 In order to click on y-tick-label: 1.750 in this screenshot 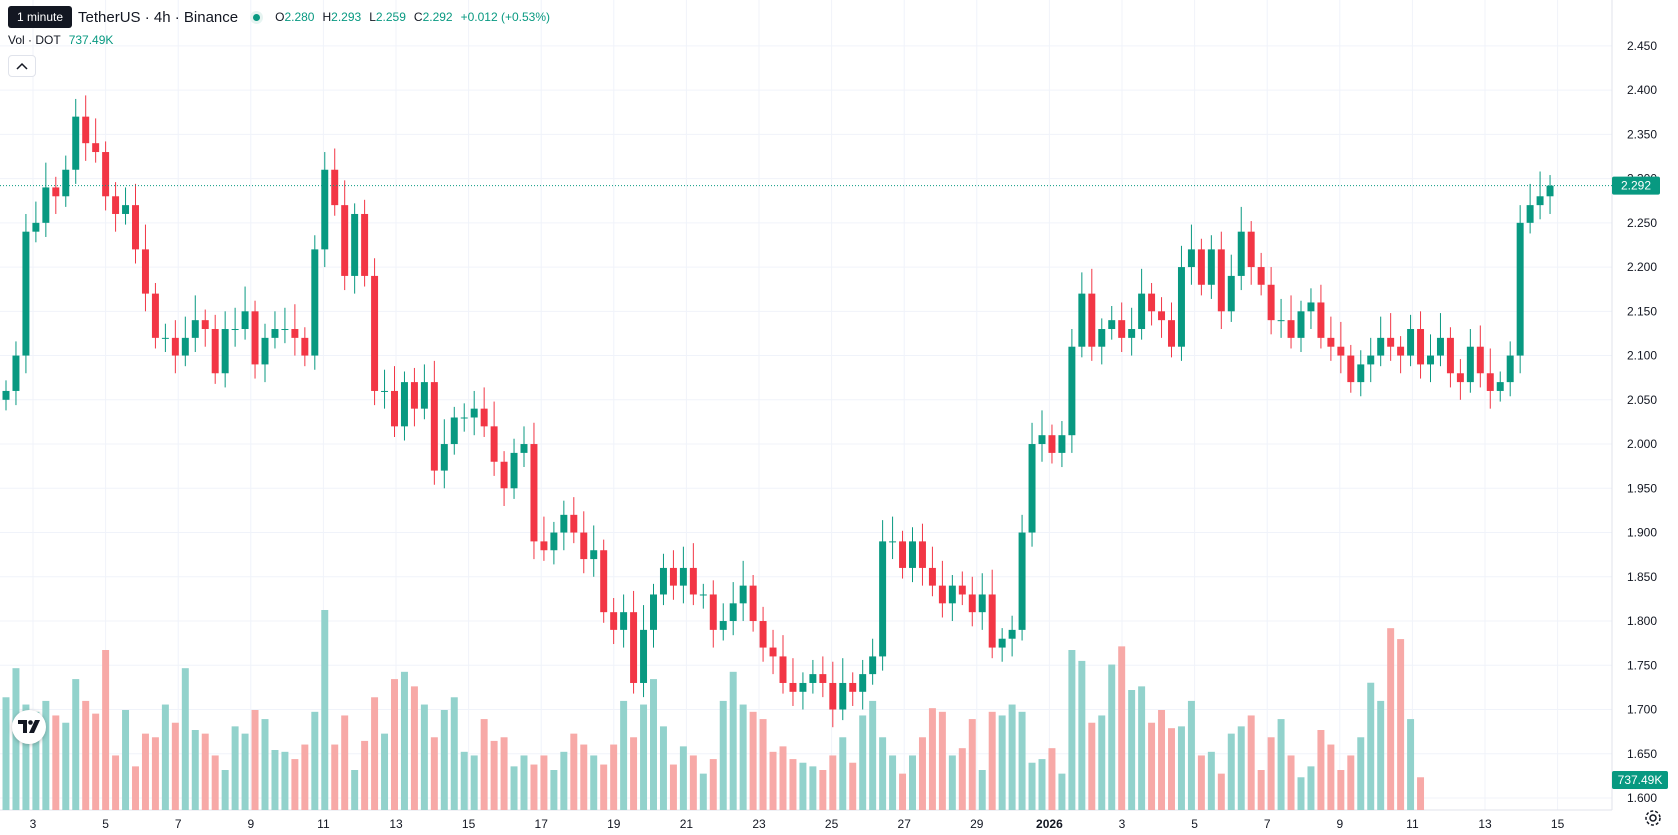, I will do `click(1642, 665)`.